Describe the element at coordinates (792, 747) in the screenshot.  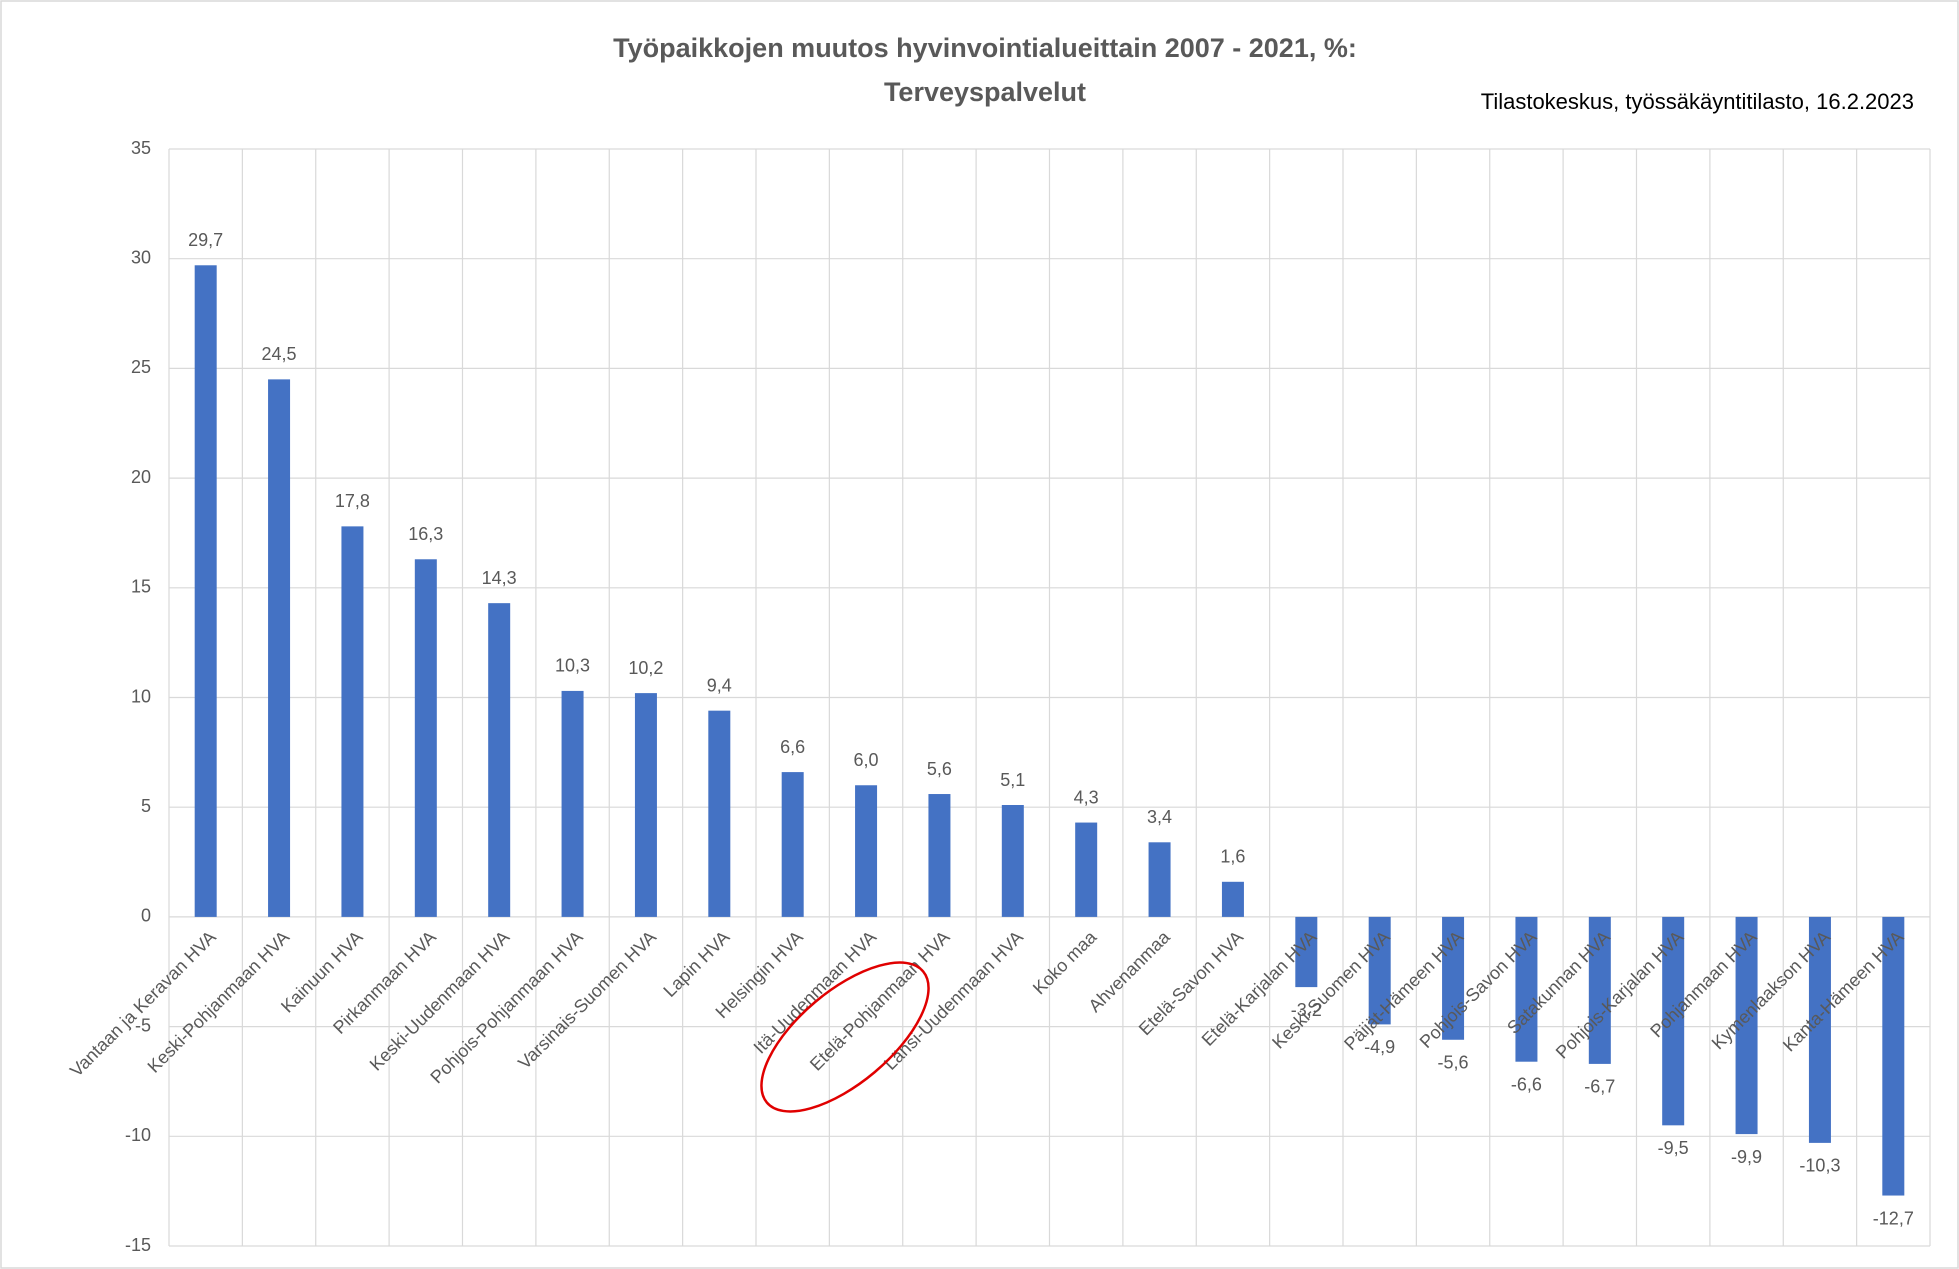
I see `data-label: 6,6` at that location.